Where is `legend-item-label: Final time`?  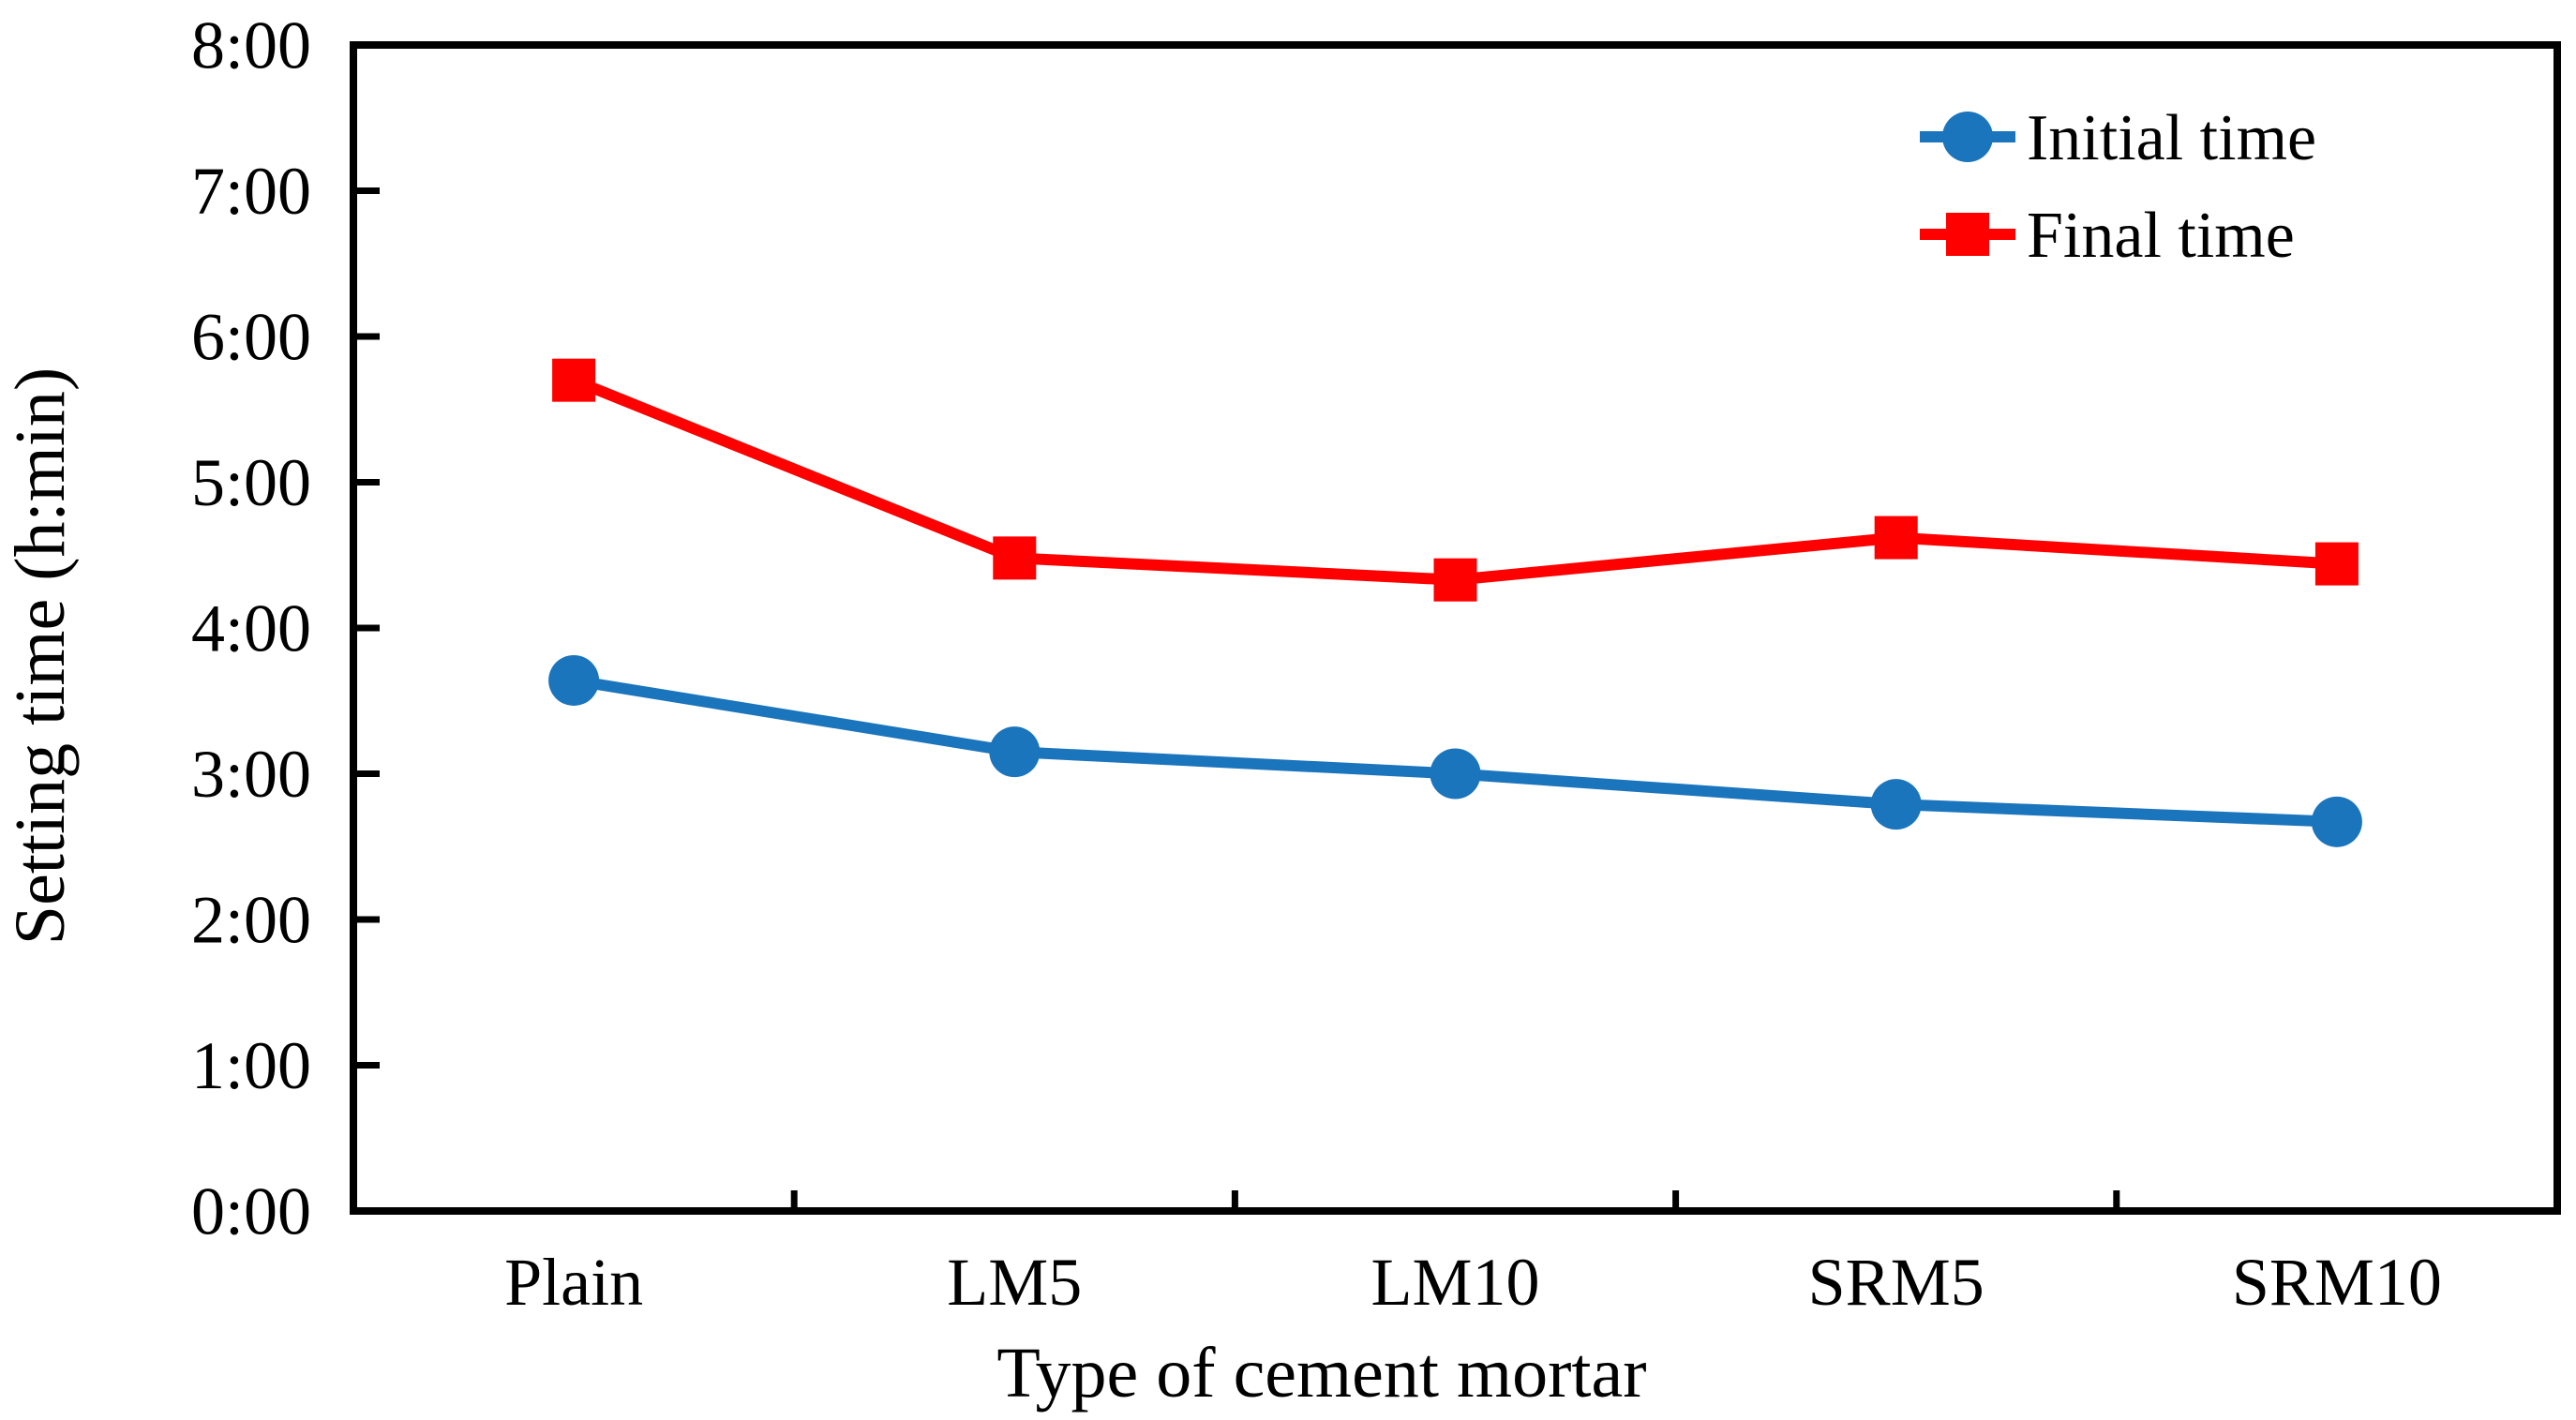 legend-item-label: Final time is located at coordinates (2161, 236).